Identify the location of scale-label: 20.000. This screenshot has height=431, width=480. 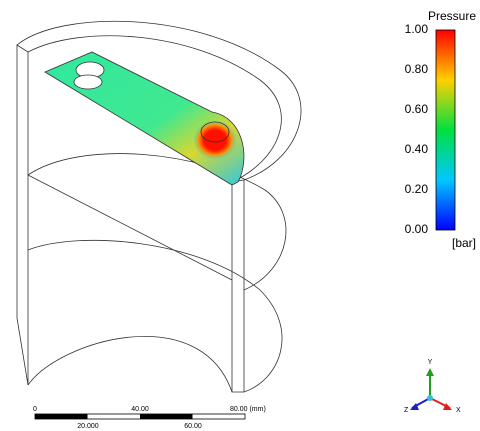
(88, 426).